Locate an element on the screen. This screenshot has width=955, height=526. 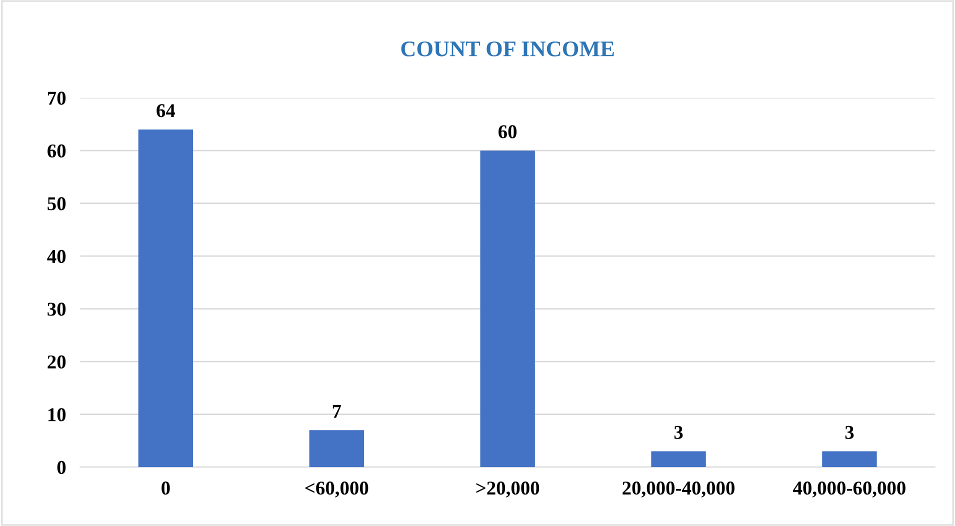
x-tick-label: 20,000-40,000 is located at coordinates (678, 490).